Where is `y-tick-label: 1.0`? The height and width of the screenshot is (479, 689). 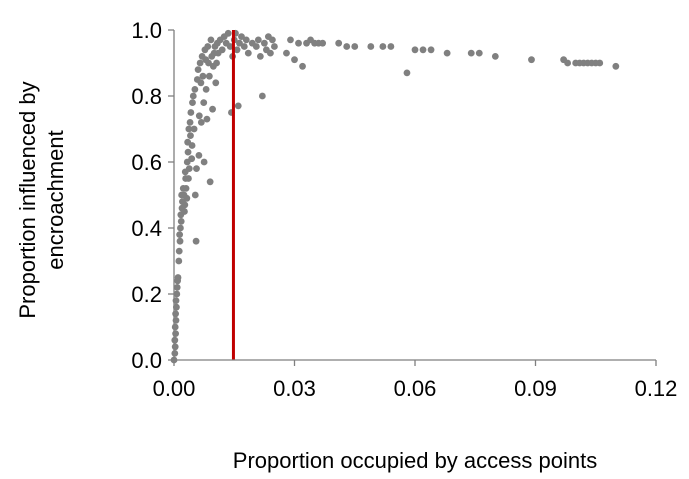
y-tick-label: 1.0 is located at coordinates (146, 30).